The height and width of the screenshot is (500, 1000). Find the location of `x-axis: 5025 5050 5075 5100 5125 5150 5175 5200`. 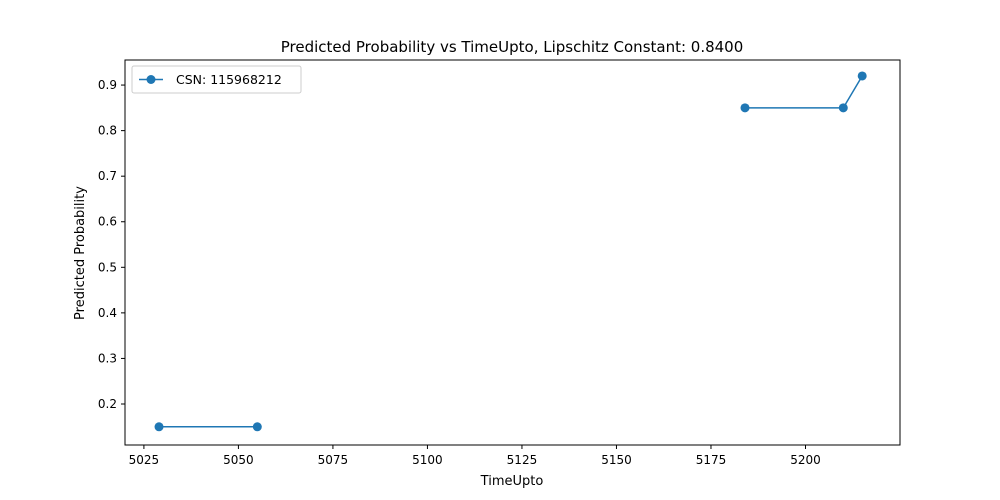

x-axis: 5025 5050 5075 5100 5125 5150 5175 5200 is located at coordinates (475, 456).